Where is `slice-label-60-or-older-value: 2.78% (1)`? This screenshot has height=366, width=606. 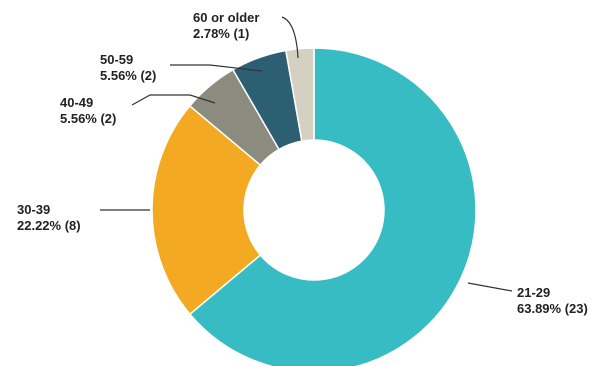
slice-label-60-or-older-value: 2.78% (1) is located at coordinates (221, 33).